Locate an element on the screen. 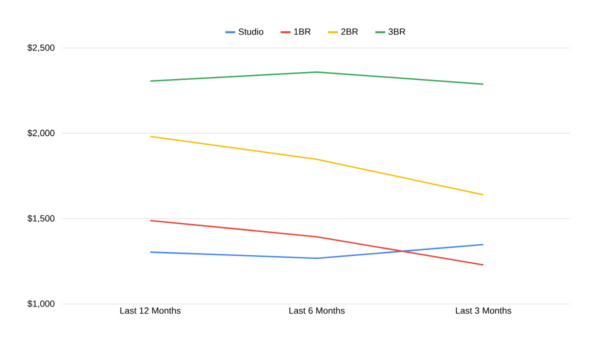 Image resolution: width=589 pixels, height=342 pixels. x-tick-label: Last 6 Months is located at coordinates (317, 310).